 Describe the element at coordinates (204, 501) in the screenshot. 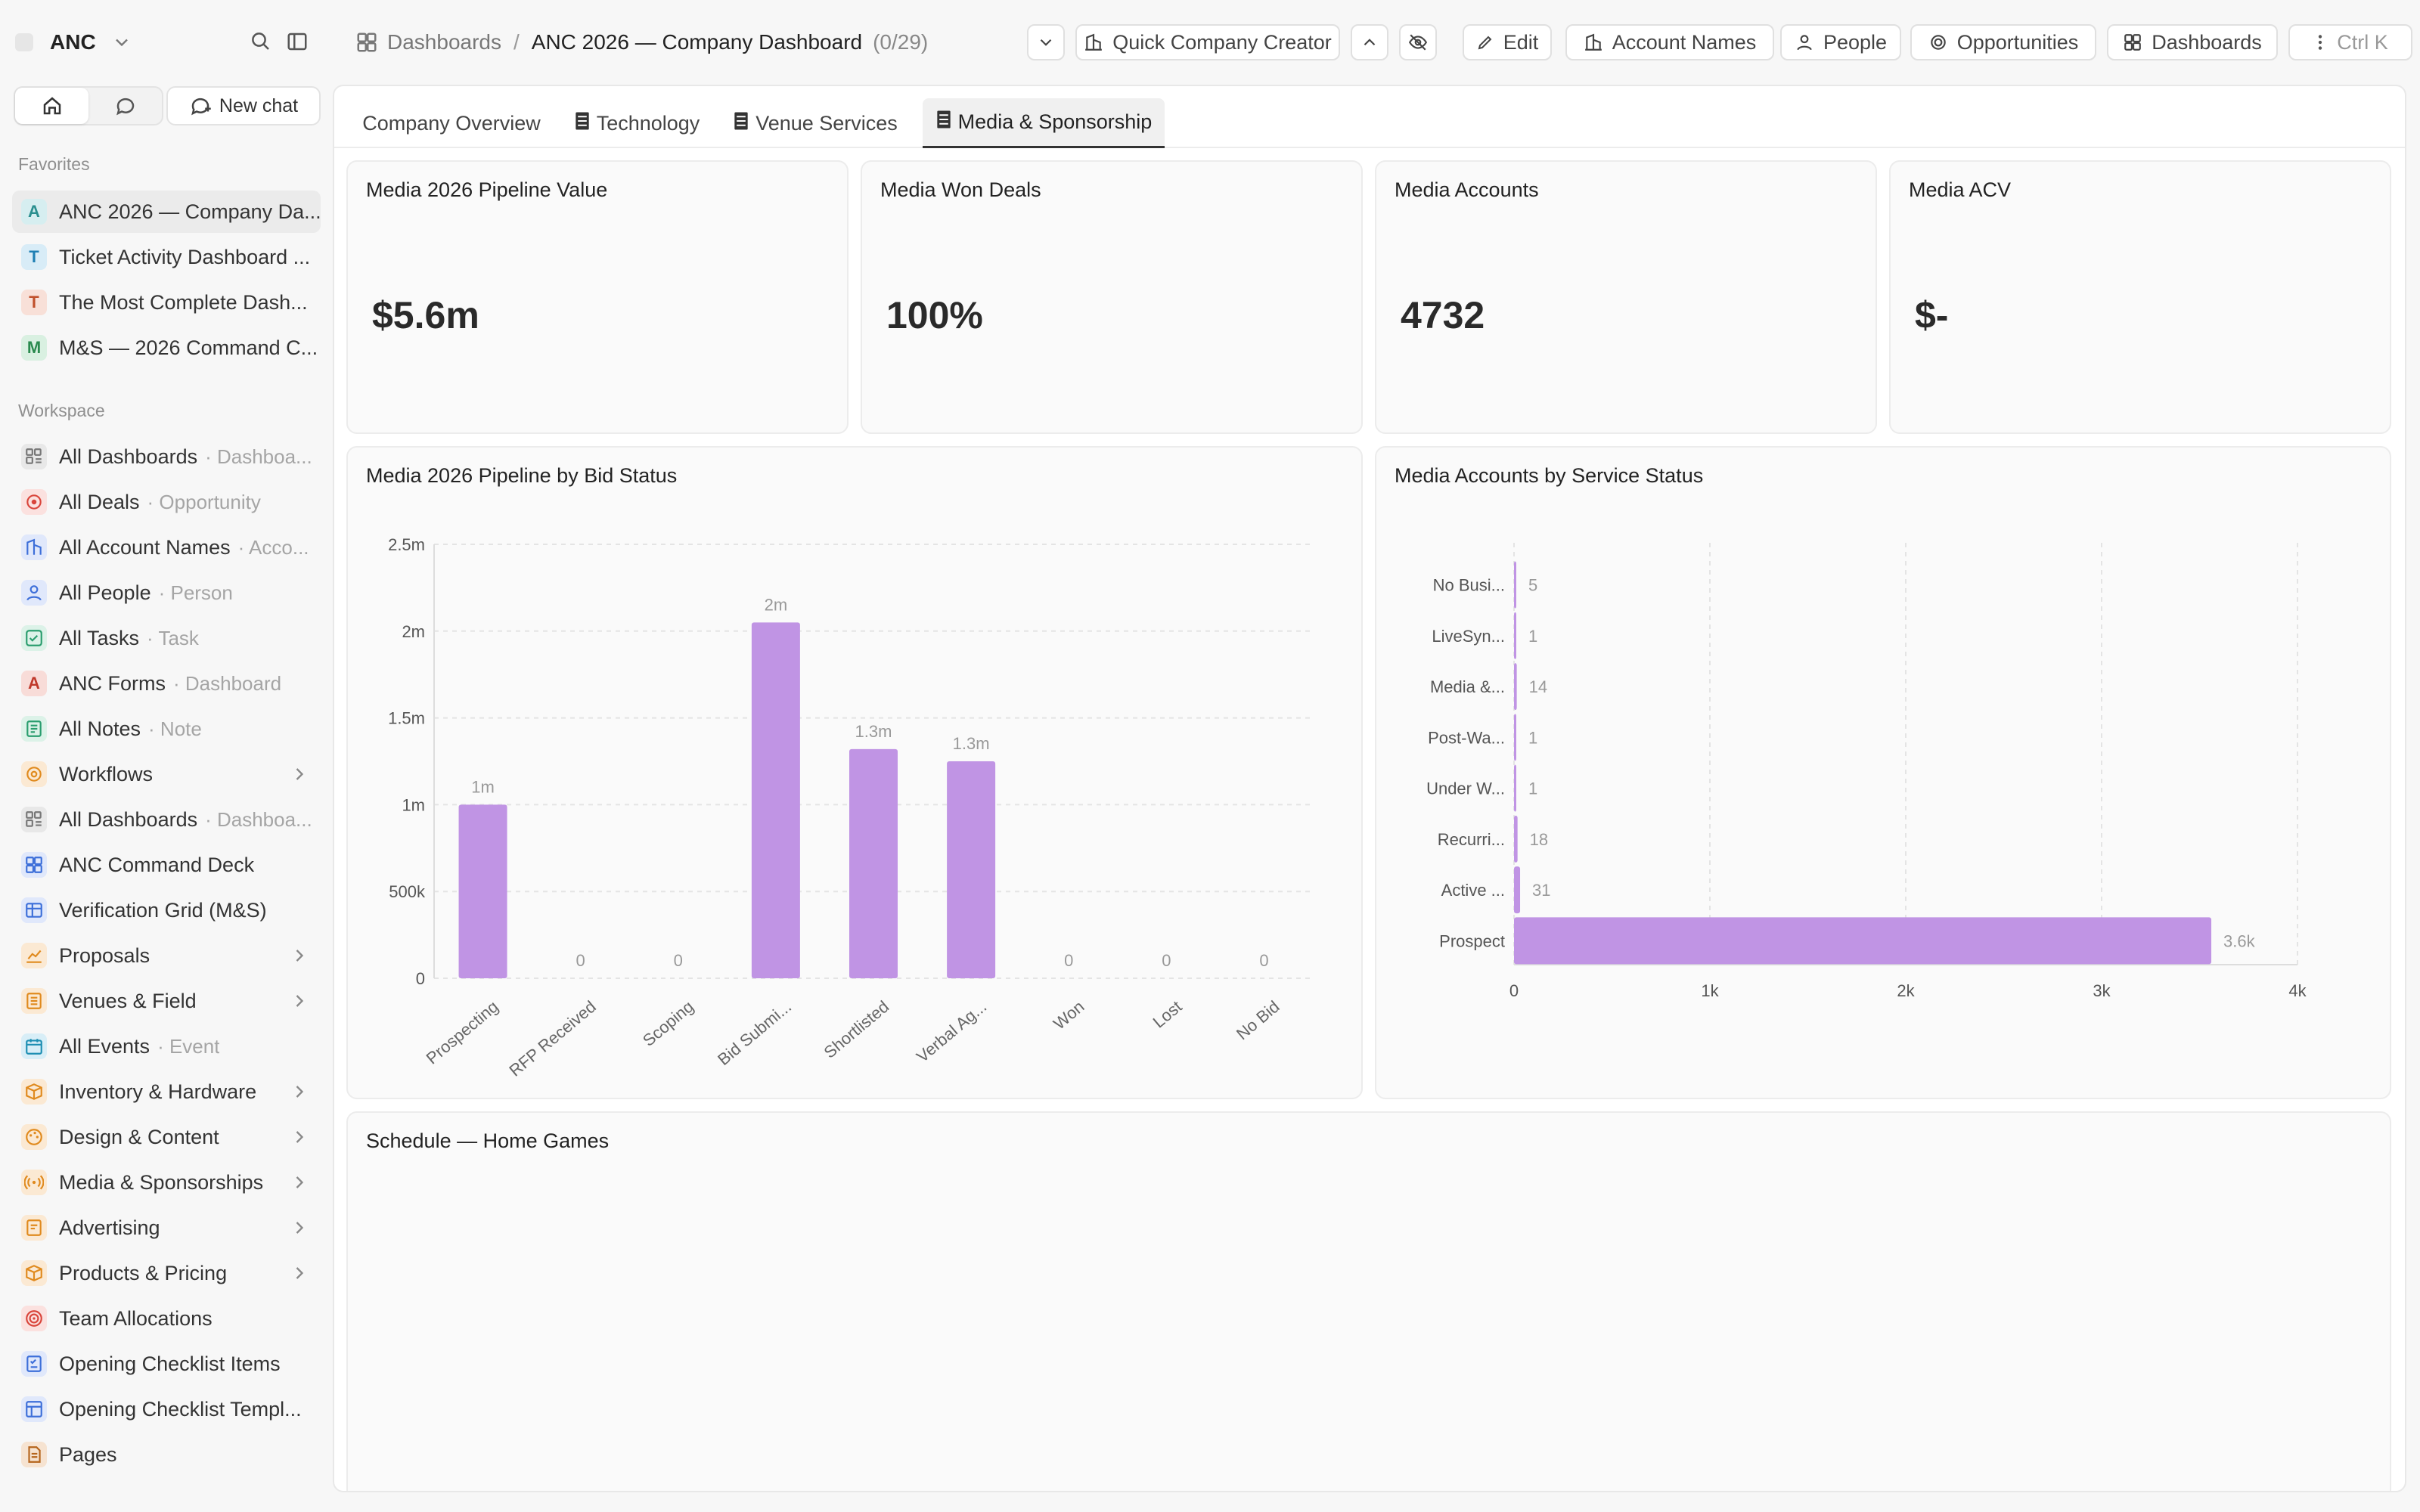

I see `sidebar-item-type: · Opportunity` at that location.